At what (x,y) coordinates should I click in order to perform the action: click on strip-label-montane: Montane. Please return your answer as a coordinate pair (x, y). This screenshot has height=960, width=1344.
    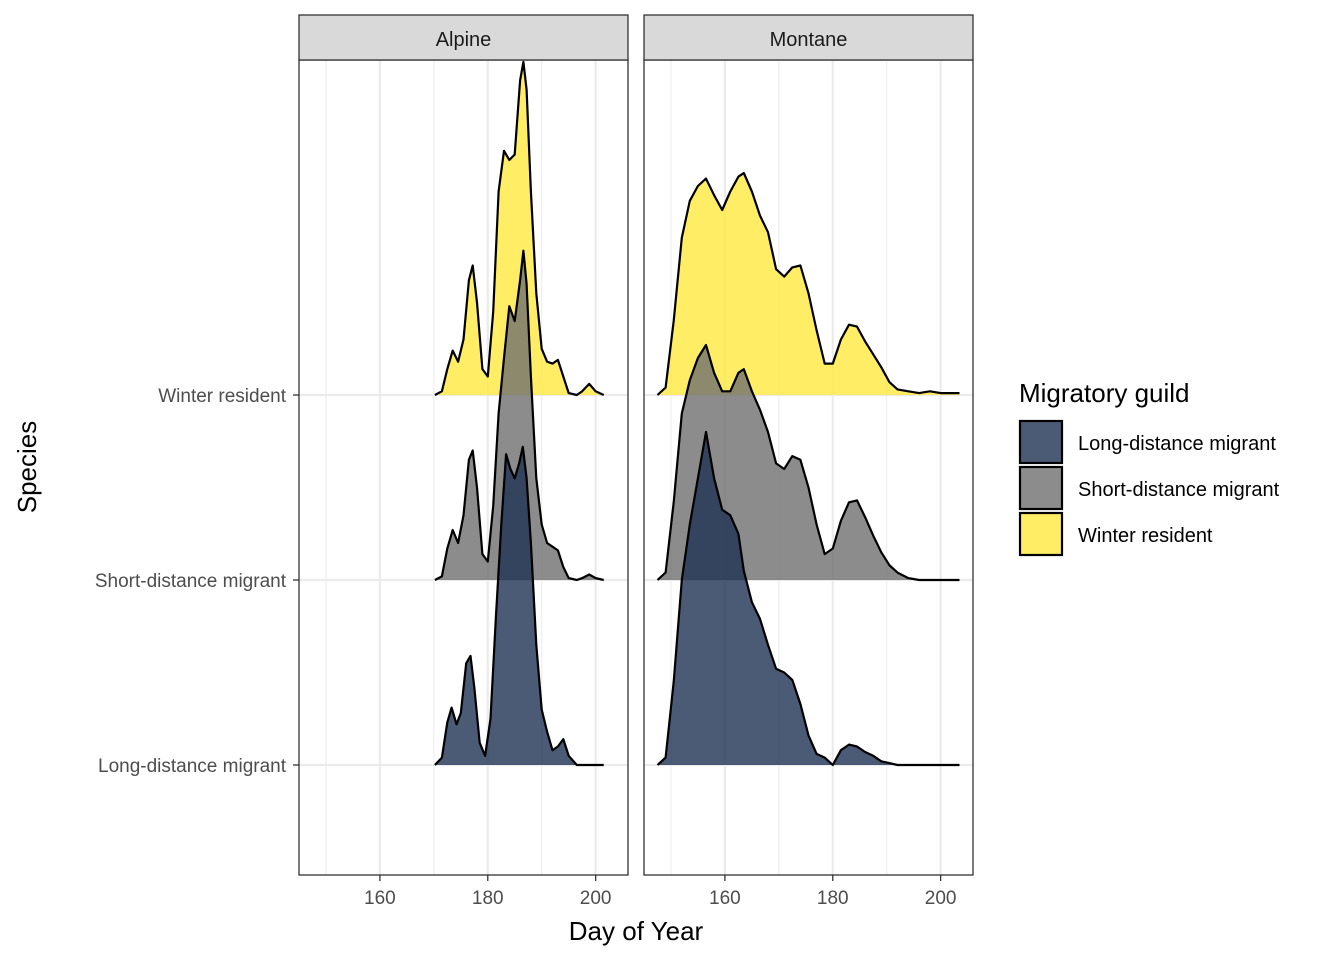
    Looking at the image, I should click on (809, 40).